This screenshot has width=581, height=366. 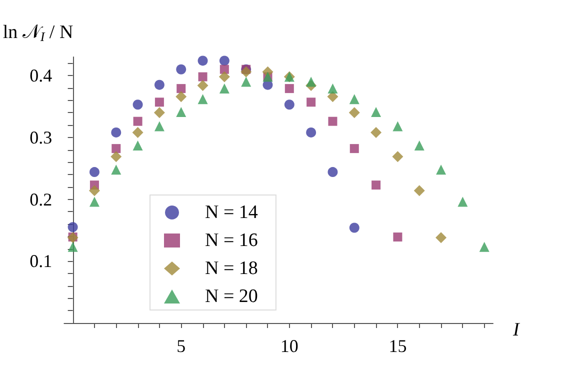 I want to click on x-tick-label: 5, so click(x=181, y=346).